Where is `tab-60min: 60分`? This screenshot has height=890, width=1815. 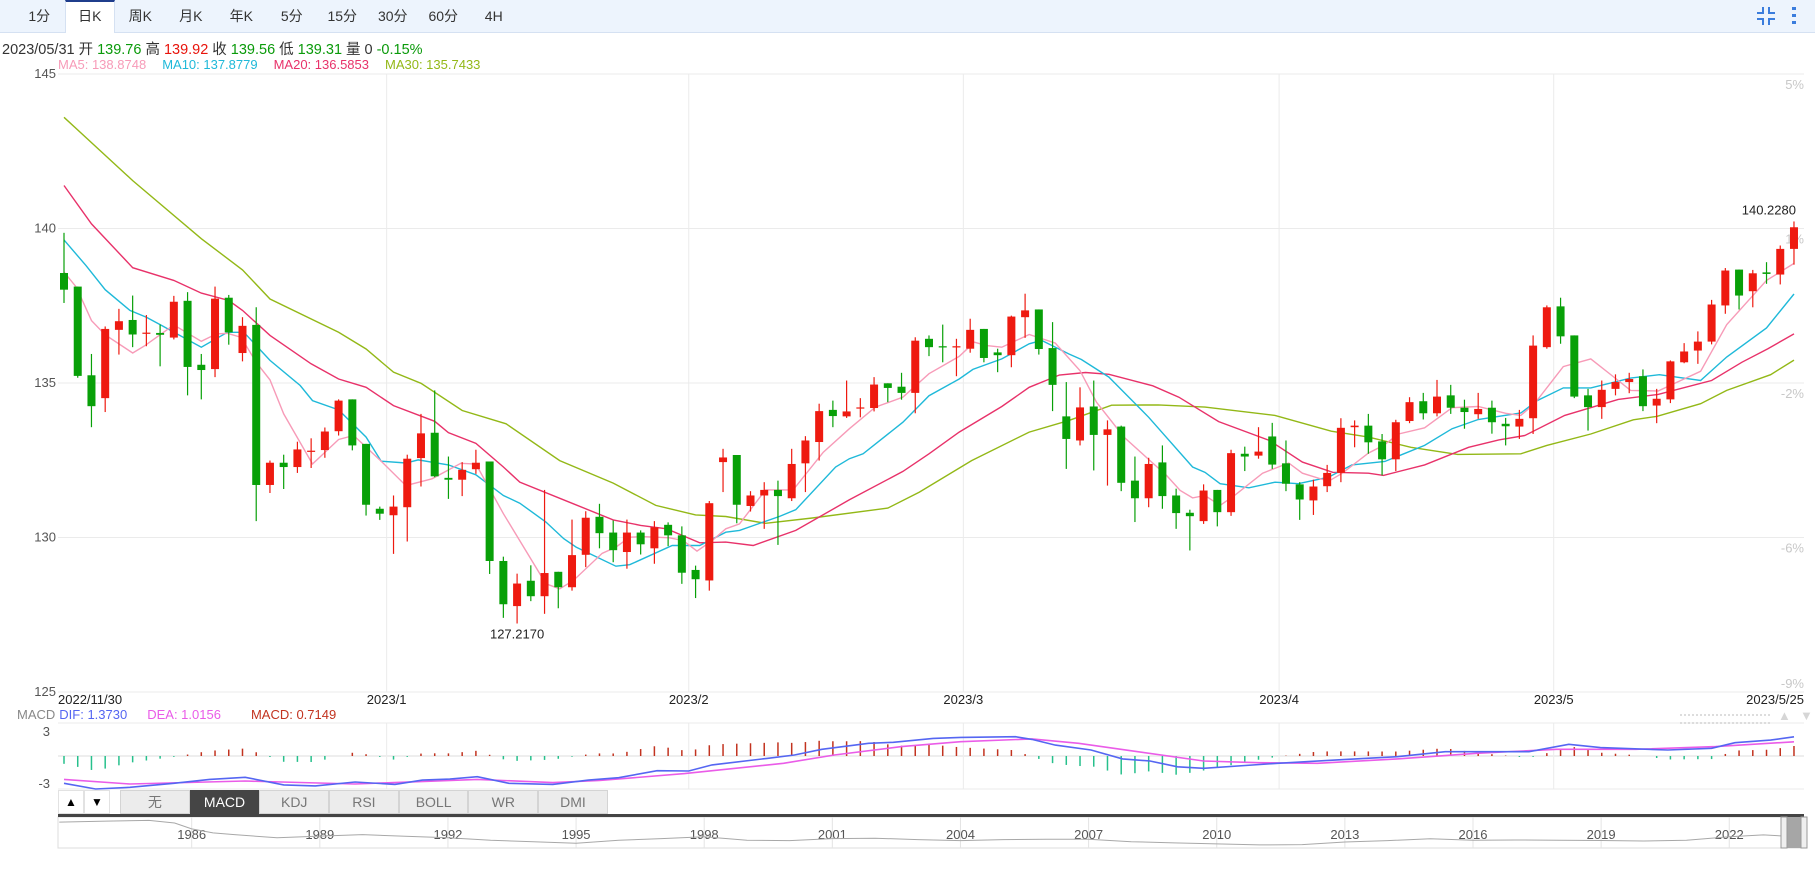 tab-60min: 60分 is located at coordinates (443, 16).